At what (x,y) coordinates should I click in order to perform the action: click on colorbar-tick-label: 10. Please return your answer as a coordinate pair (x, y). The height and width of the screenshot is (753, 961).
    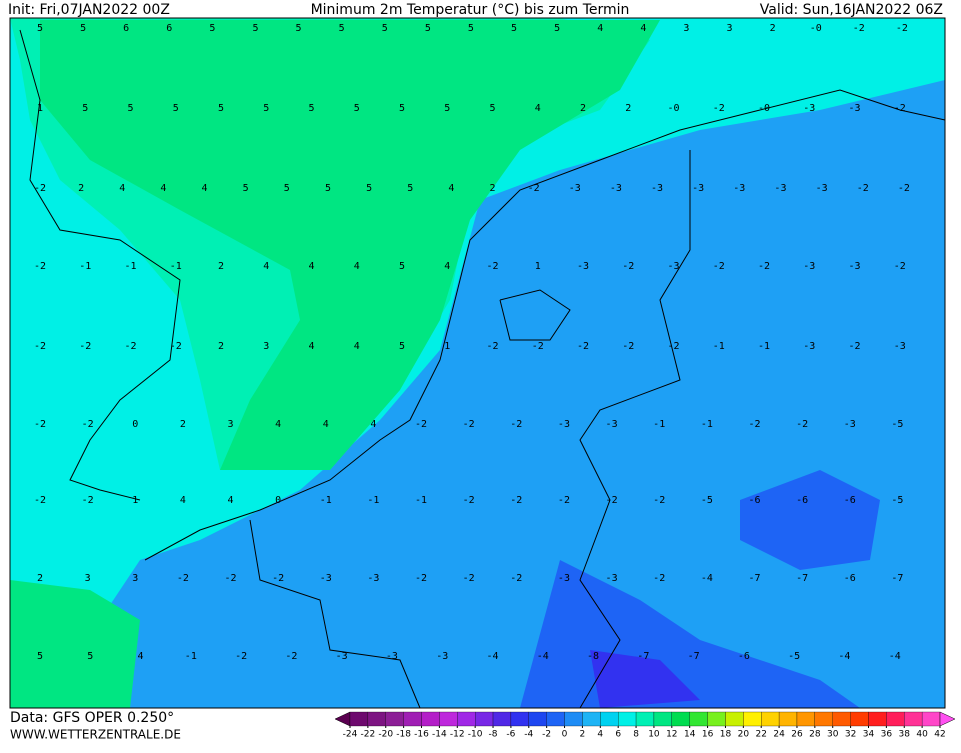
    Looking at the image, I should click on (654, 735).